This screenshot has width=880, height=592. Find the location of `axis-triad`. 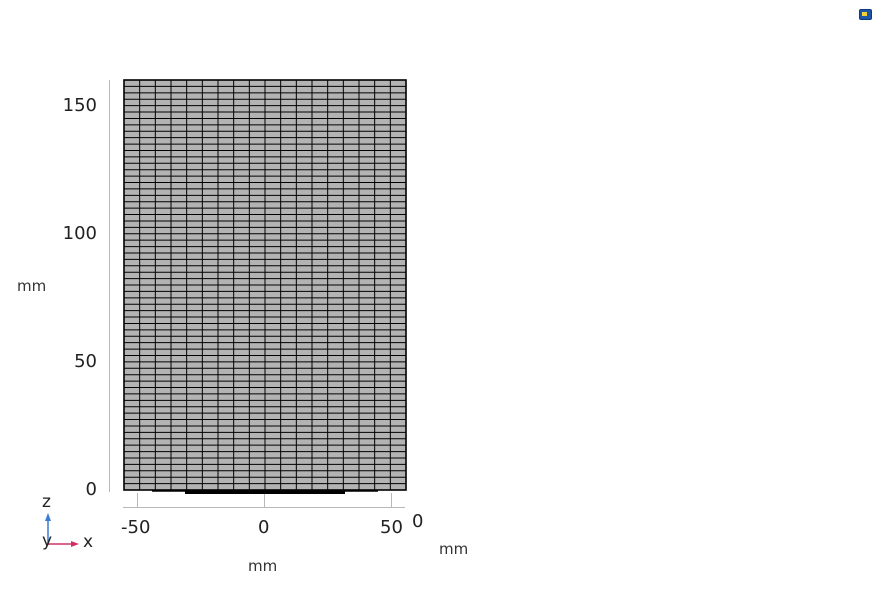

axis-triad is located at coordinates (62, 530).